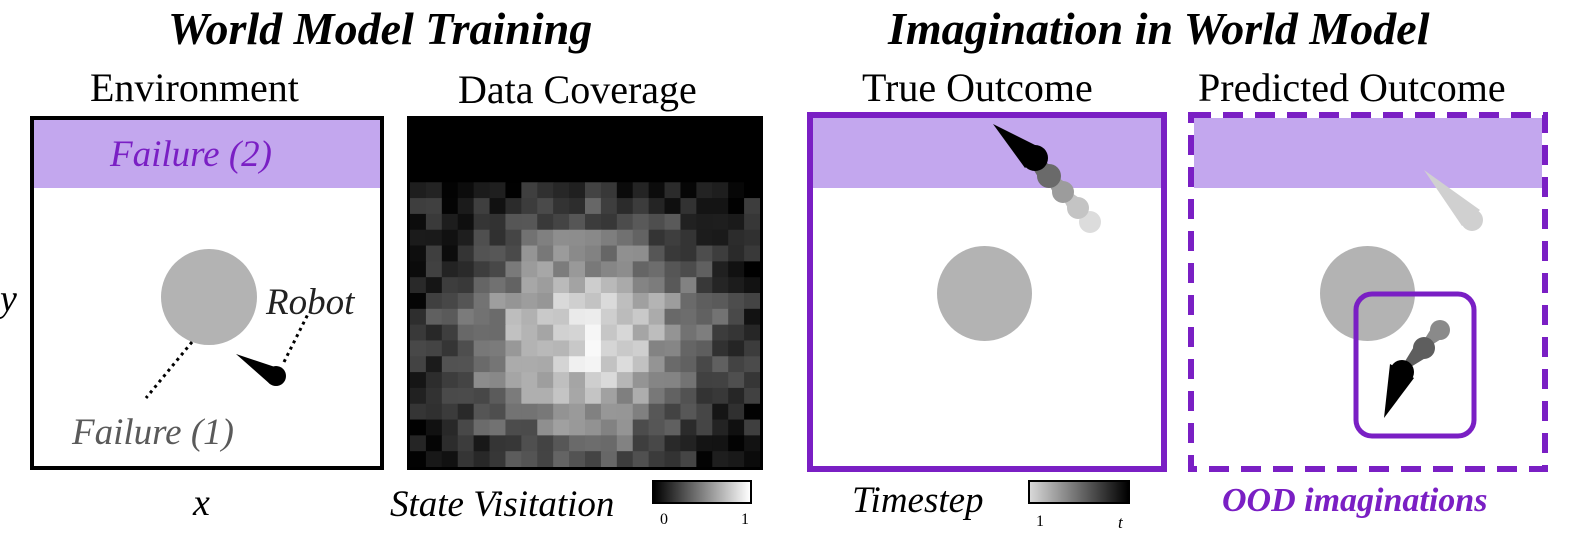 This screenshot has width=1596, height=542. What do you see at coordinates (207, 293) in the screenshot?
I see `environment-panel: Failure (2) Robot Failure (1)` at bounding box center [207, 293].